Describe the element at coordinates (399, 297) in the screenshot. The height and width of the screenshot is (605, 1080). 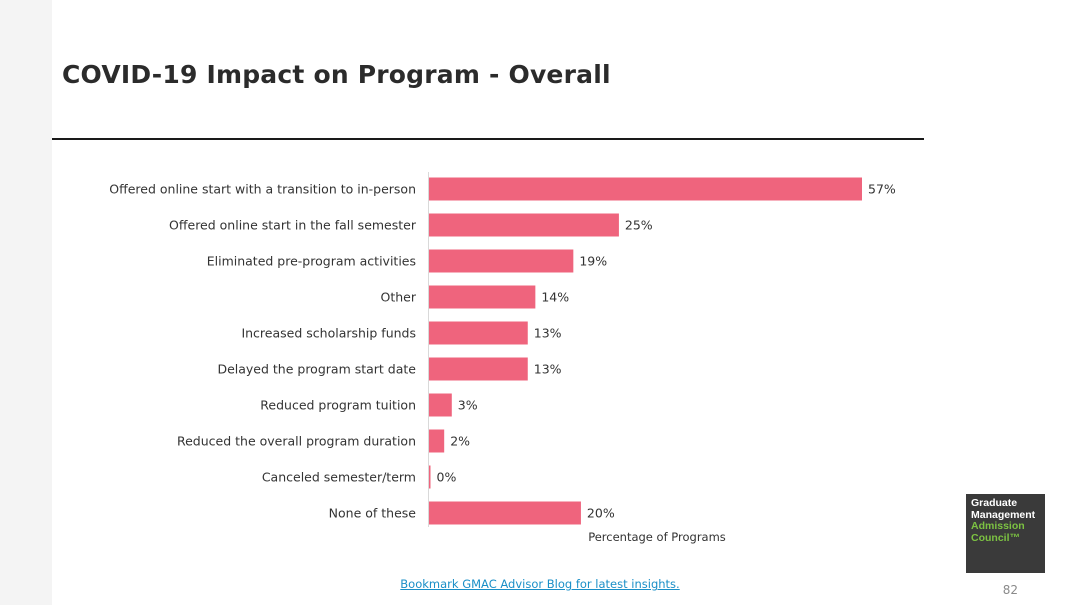
I see `category-label: Other` at that location.